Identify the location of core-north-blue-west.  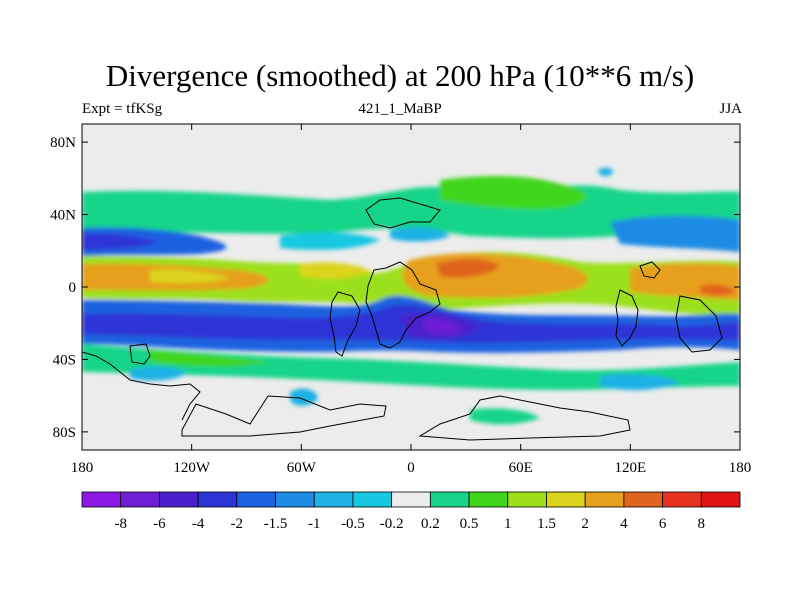
(121, 241).